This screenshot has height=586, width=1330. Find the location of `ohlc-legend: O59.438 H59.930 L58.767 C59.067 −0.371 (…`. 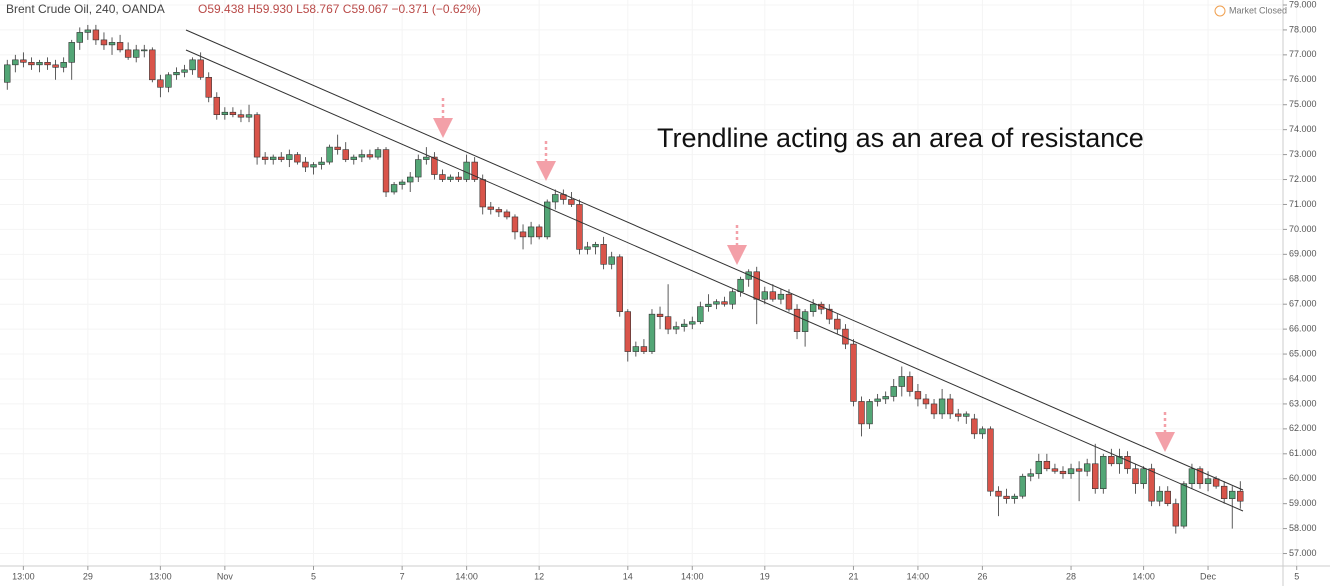

ohlc-legend: O59.438 H59.930 L58.767 C59.067 −0.371 (… is located at coordinates (339, 9).